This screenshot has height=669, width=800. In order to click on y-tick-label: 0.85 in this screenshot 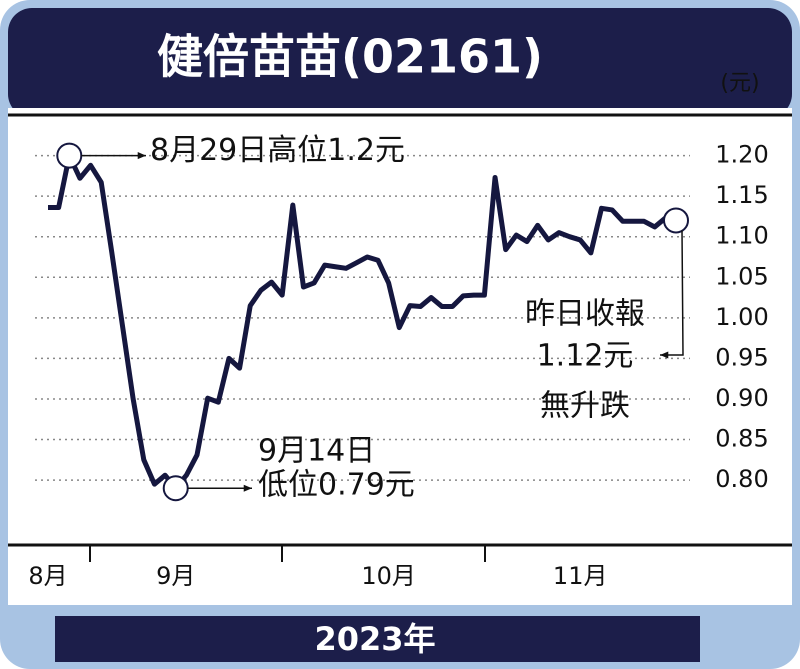, I will do `click(741, 439)`.